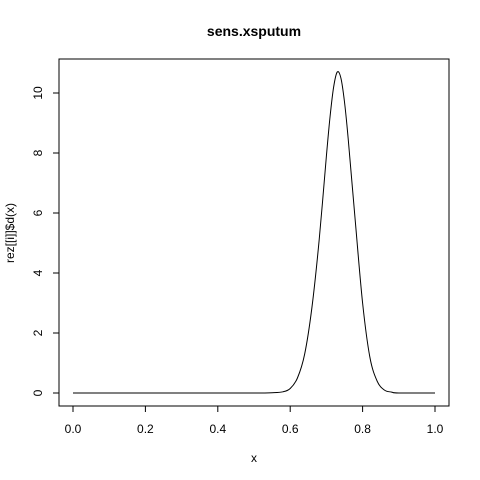  Describe the element at coordinates (254, 458) in the screenshot. I see `x-axis-label: x` at that location.